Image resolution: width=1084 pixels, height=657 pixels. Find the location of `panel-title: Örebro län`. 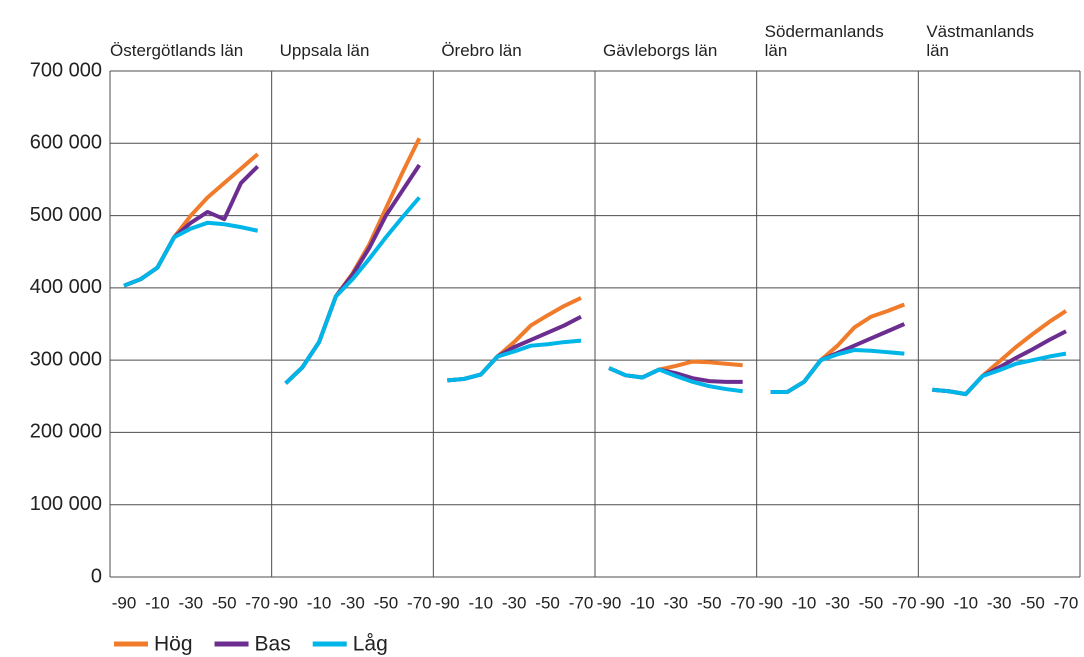

panel-title: Örebro län is located at coordinates (481, 50).